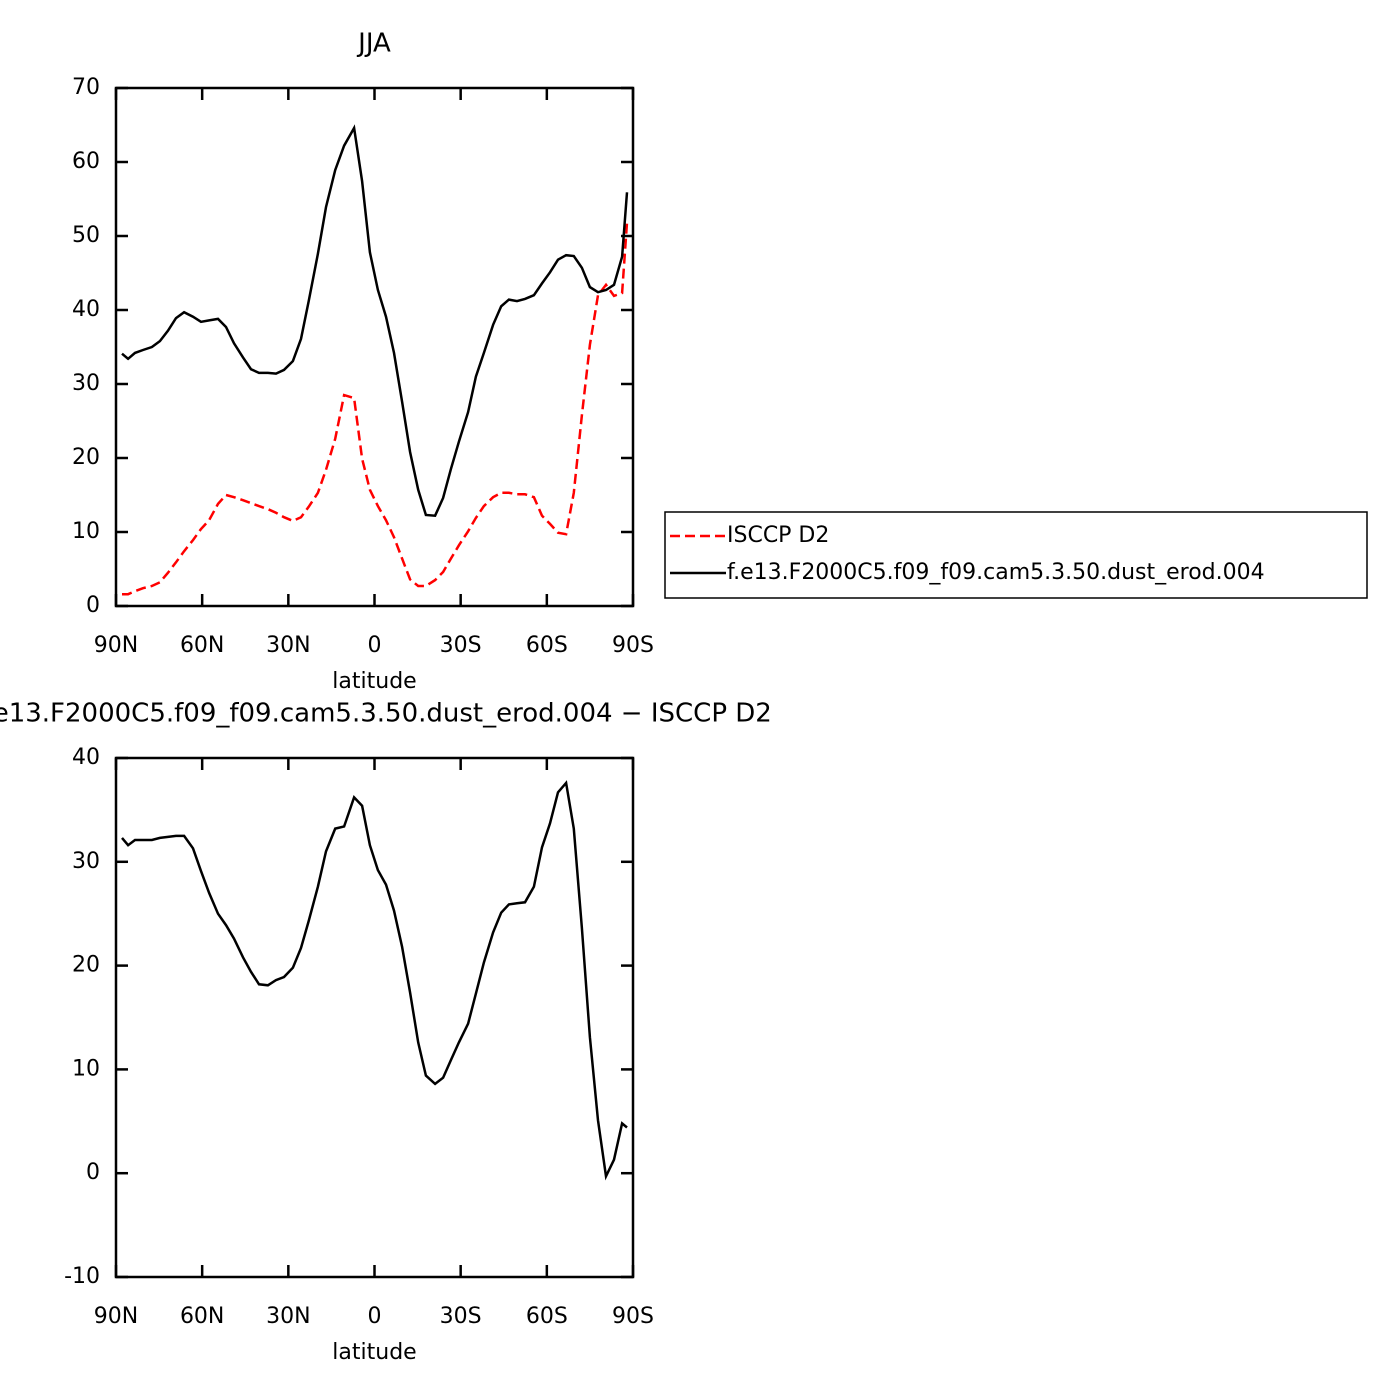 The height and width of the screenshot is (1391, 1388). Describe the element at coordinates (86, 161) in the screenshot. I see `y-tick-label: 60` at that location.